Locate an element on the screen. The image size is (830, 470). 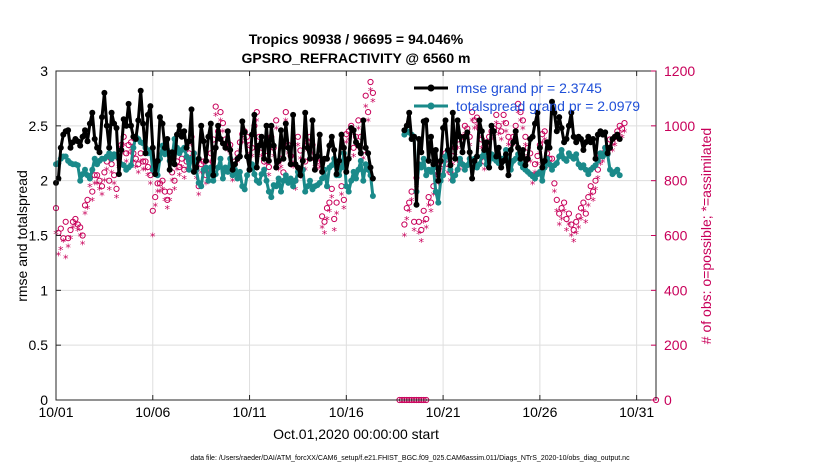
rmse-line is located at coordinates (214, 136).